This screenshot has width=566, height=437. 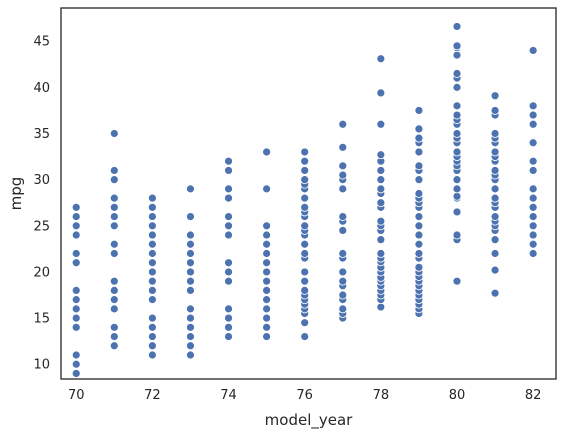 What do you see at coordinates (41, 134) in the screenshot?
I see `y-tick-label: 35` at bounding box center [41, 134].